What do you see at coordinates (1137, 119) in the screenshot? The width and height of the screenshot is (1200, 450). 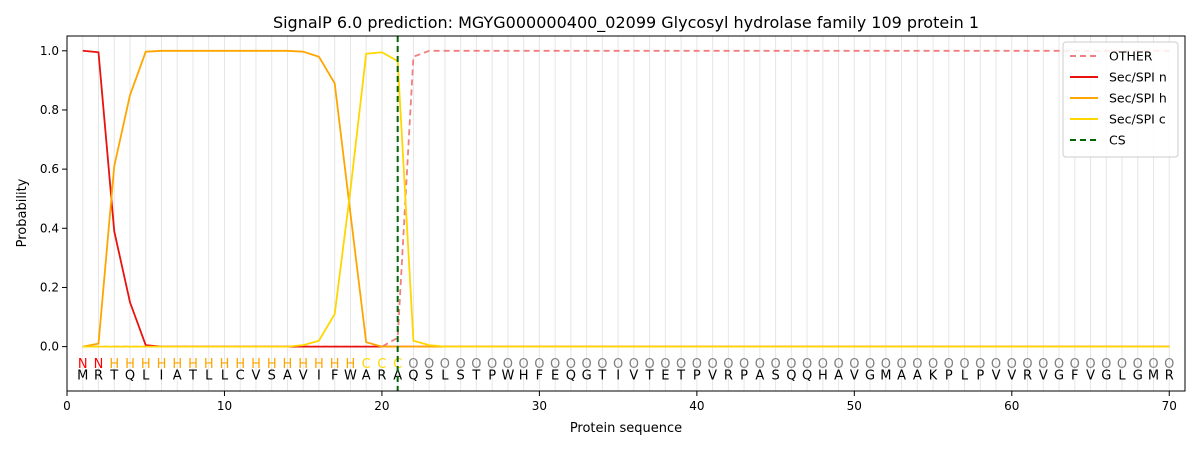 I see `legend-label-sec-spi-c: Sec/SPI c` at bounding box center [1137, 119].